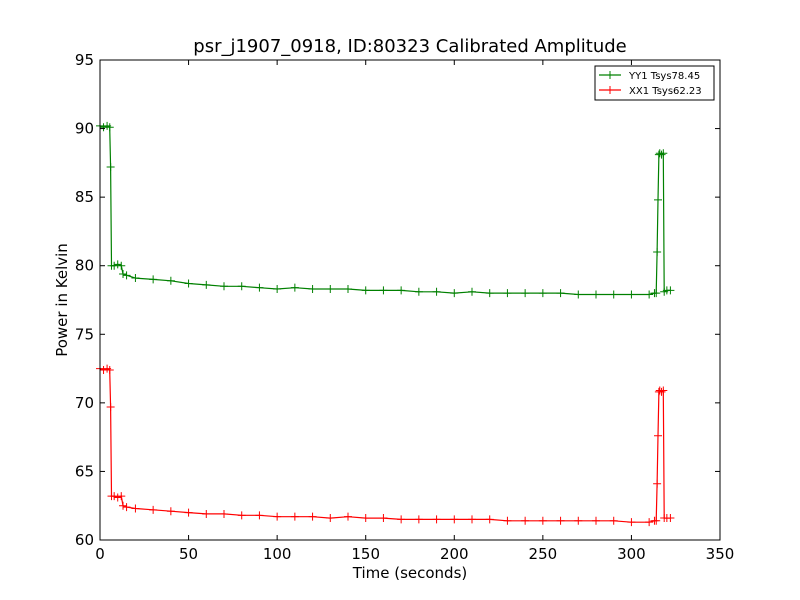 The width and height of the screenshot is (800, 600). I want to click on legend-label: XX1 Tsys62.23, so click(665, 91).